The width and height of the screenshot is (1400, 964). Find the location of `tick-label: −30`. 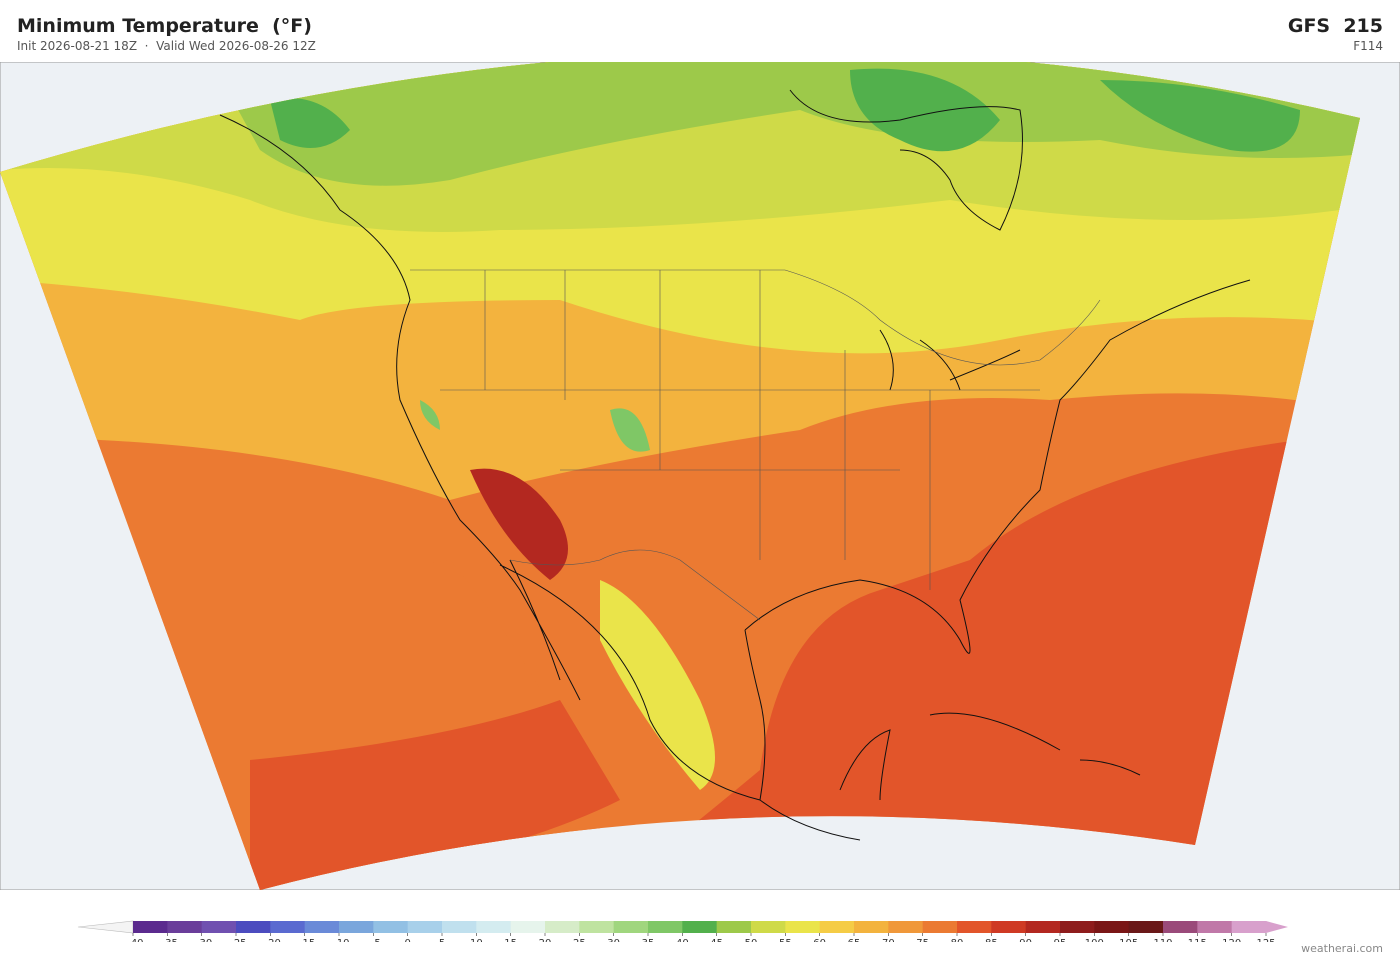

tick-label: −30 is located at coordinates (201, 940).